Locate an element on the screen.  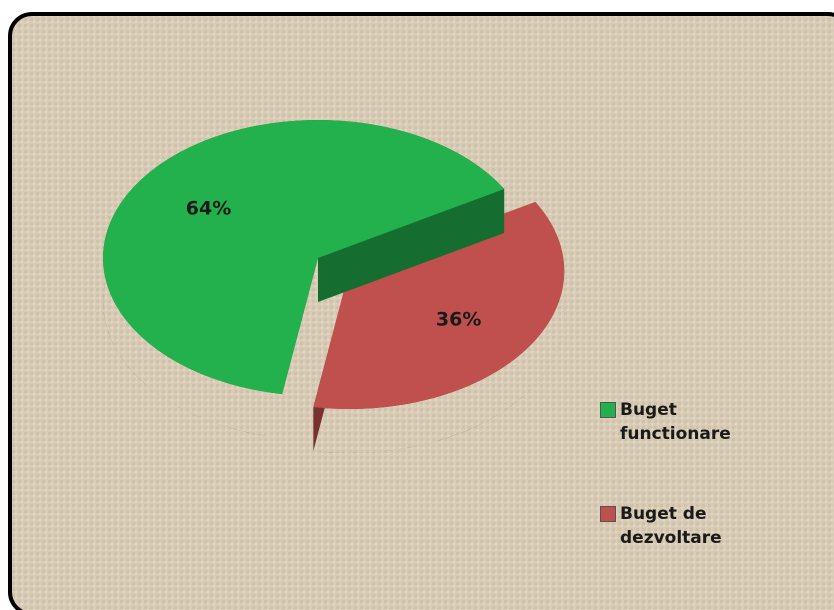
legend-label: Buget functionare is located at coordinates (675, 422).